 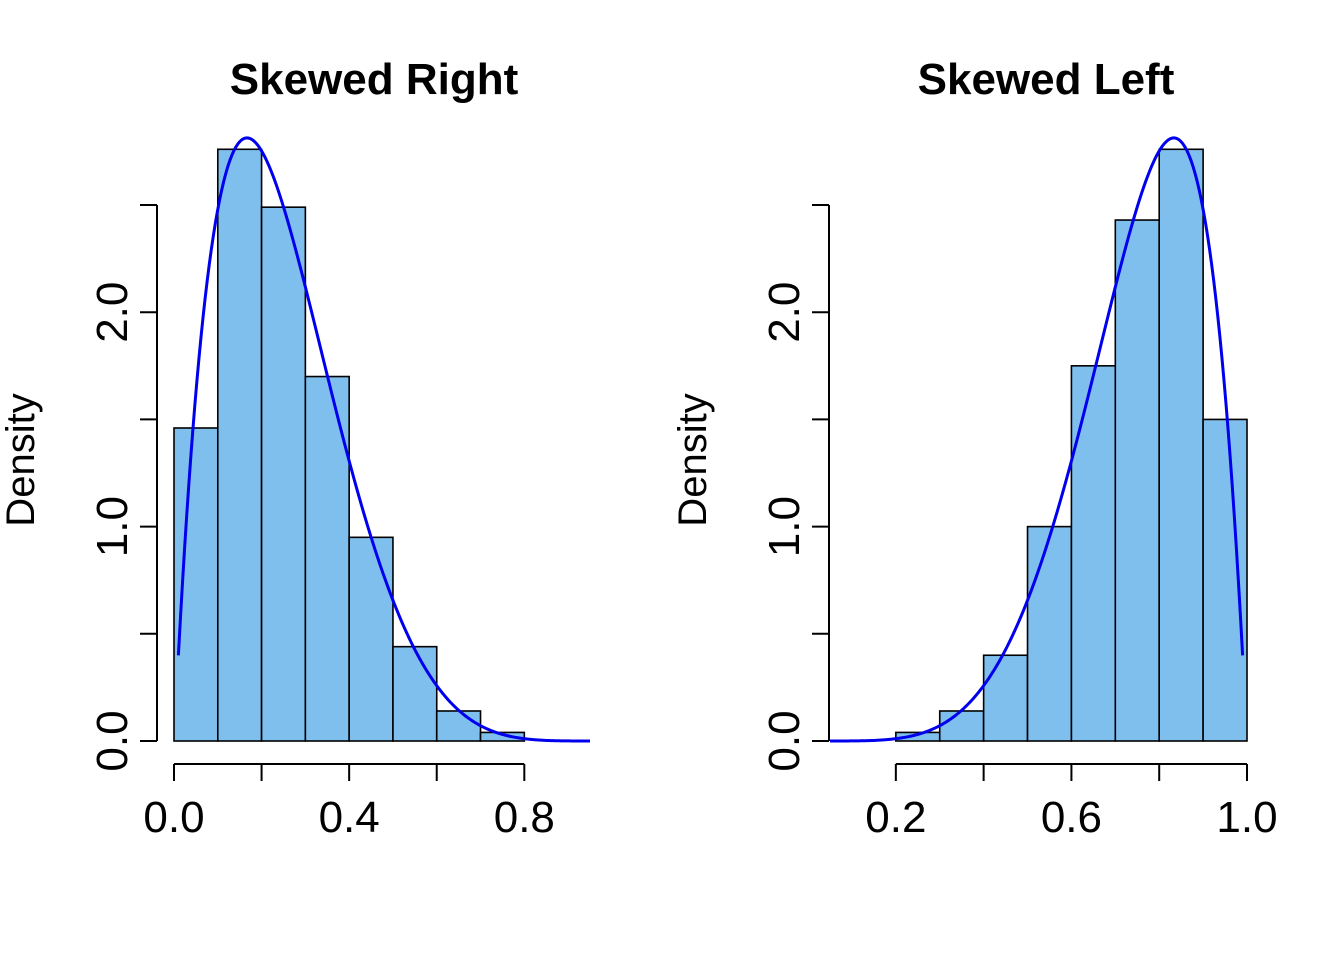 What do you see at coordinates (1246, 817) in the screenshot?
I see `x-tick-label: 1.0` at bounding box center [1246, 817].